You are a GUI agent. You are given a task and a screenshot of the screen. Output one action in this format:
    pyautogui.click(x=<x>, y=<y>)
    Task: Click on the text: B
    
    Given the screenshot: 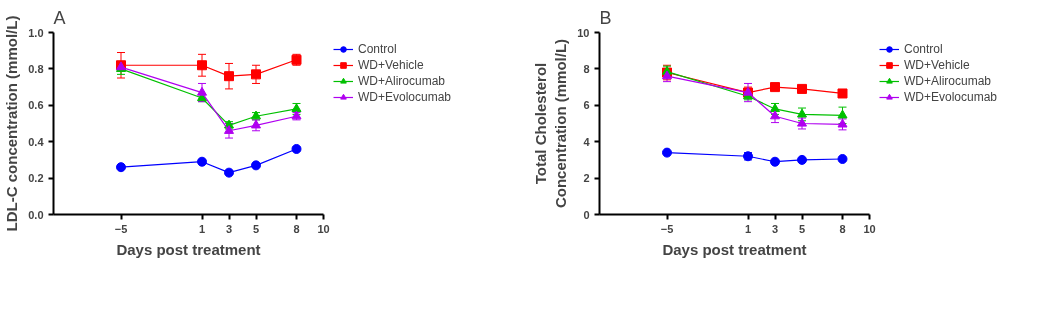 What is the action you would take?
    pyautogui.click(x=605, y=17)
    